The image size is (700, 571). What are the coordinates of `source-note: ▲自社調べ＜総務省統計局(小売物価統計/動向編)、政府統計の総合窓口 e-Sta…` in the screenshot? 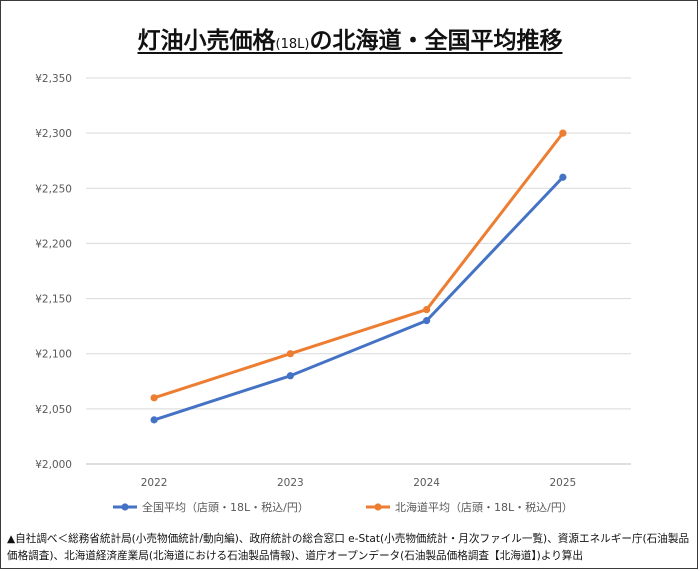 It's located at (348, 547).